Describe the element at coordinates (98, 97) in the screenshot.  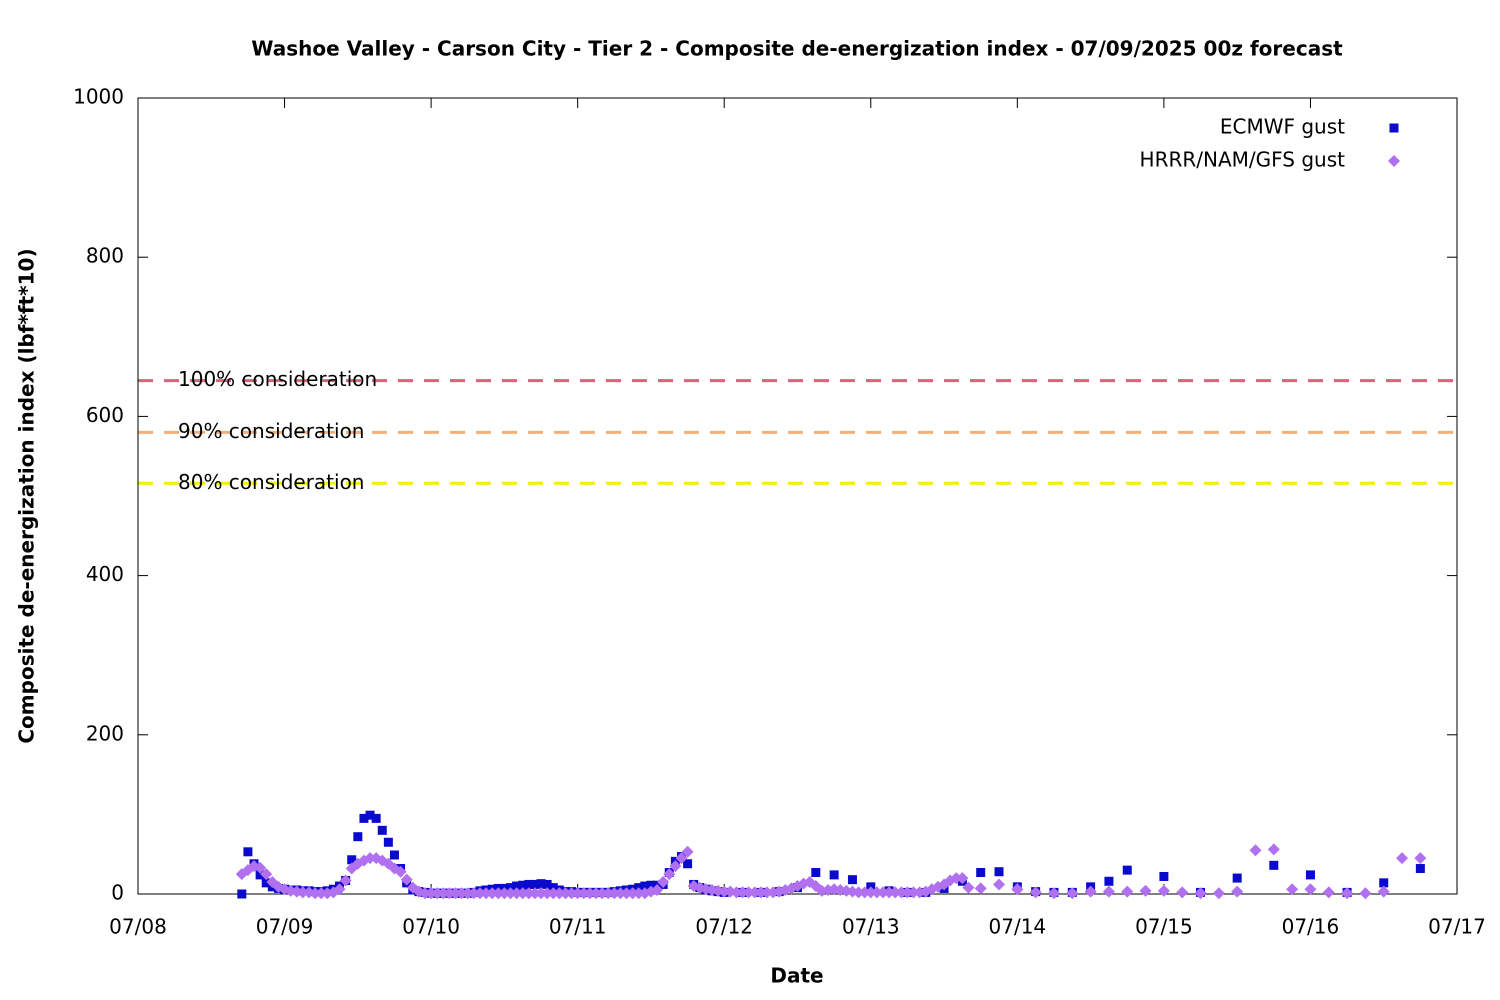
I see `y-tick-label: 1000` at that location.